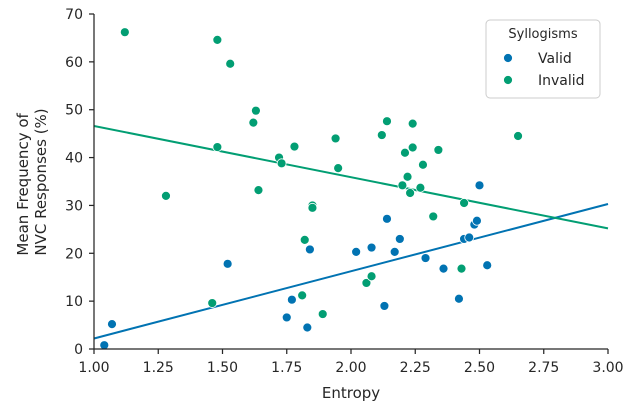 Image resolution: width=635 pixels, height=404 pixels. What do you see at coordinates (74, 254) in the screenshot?
I see `y-tick-label: 20` at bounding box center [74, 254].